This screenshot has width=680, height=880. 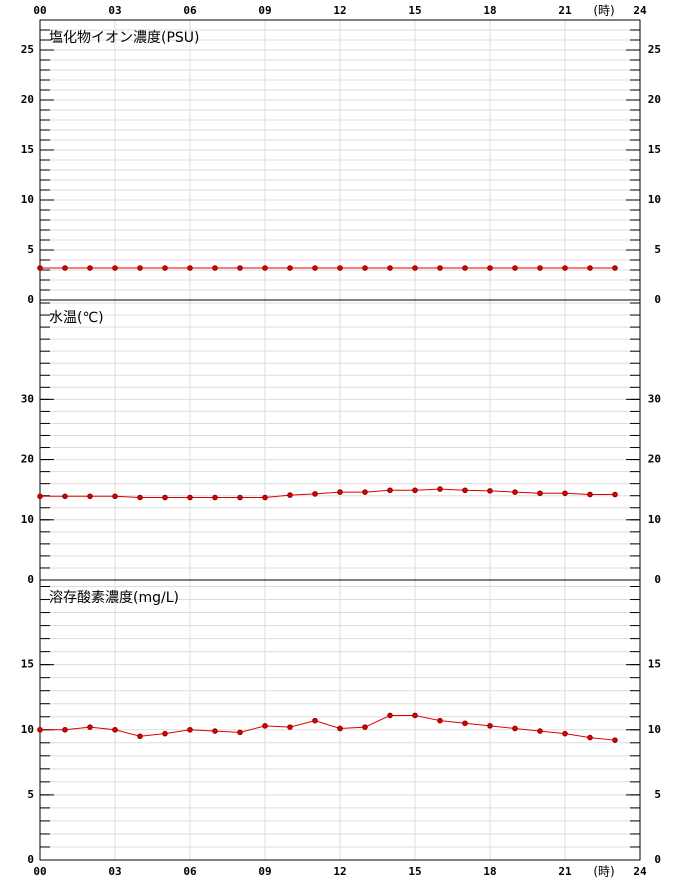 What do you see at coordinates (654, 398) in the screenshot?
I see `y-tick-label: 30` at bounding box center [654, 398].